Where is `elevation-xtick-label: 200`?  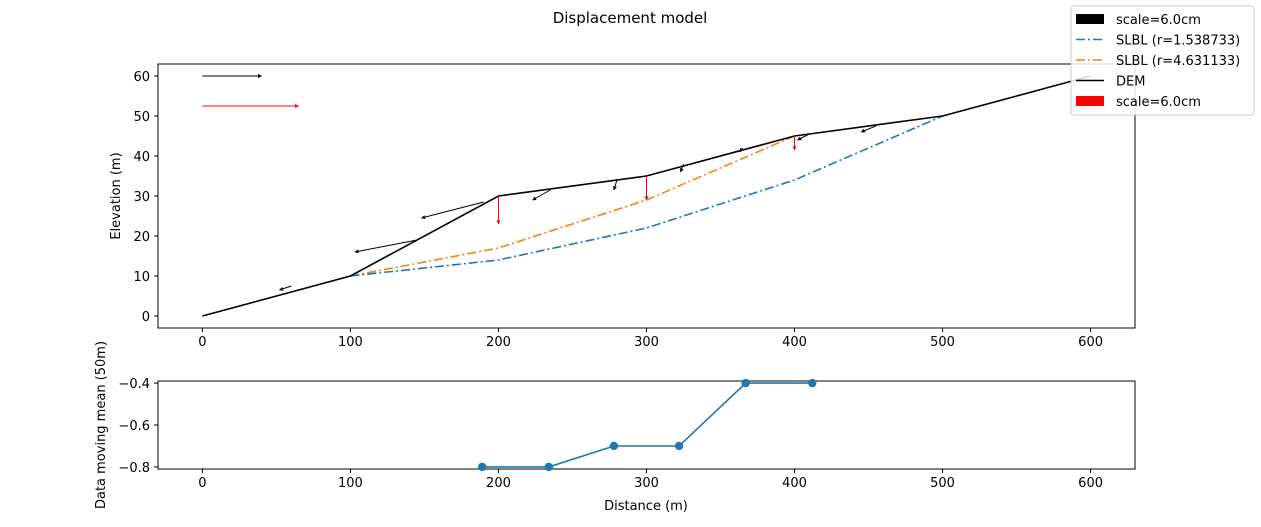
elevation-xtick-label: 200 is located at coordinates (498, 342).